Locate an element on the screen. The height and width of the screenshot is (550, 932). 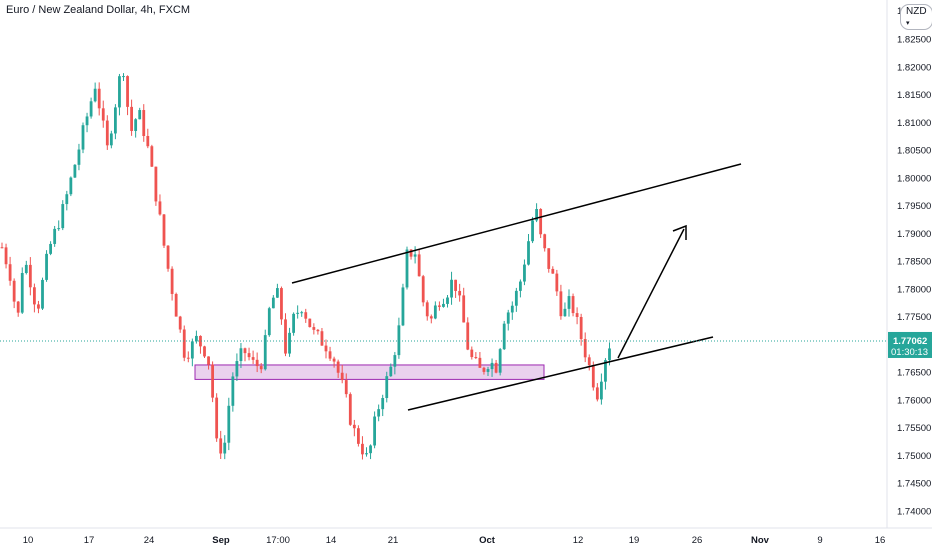
time-axis: 10 17 24 Sep 17:00 14 21 Oct 12 19 26 Nov 9 16 is located at coordinates (466, 536).